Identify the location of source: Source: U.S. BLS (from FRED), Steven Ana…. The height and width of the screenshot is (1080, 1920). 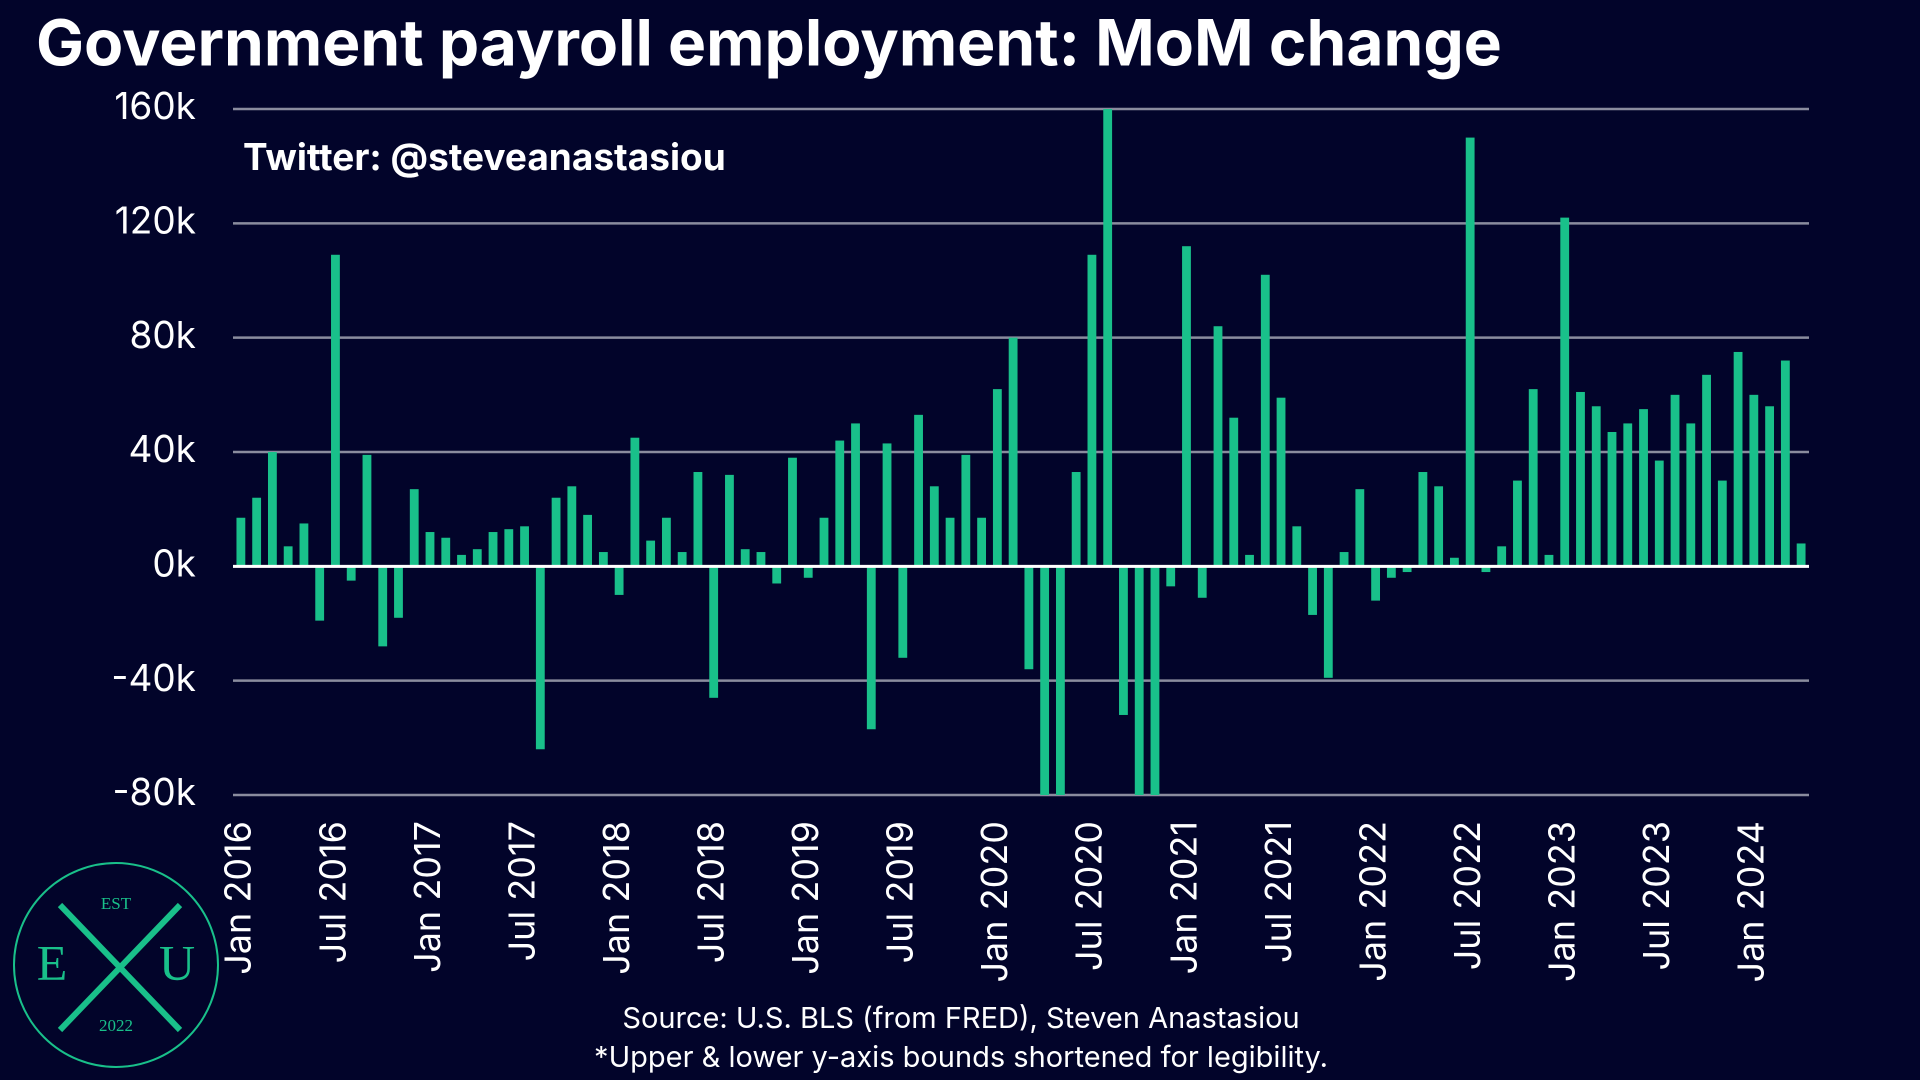
(960, 1017).